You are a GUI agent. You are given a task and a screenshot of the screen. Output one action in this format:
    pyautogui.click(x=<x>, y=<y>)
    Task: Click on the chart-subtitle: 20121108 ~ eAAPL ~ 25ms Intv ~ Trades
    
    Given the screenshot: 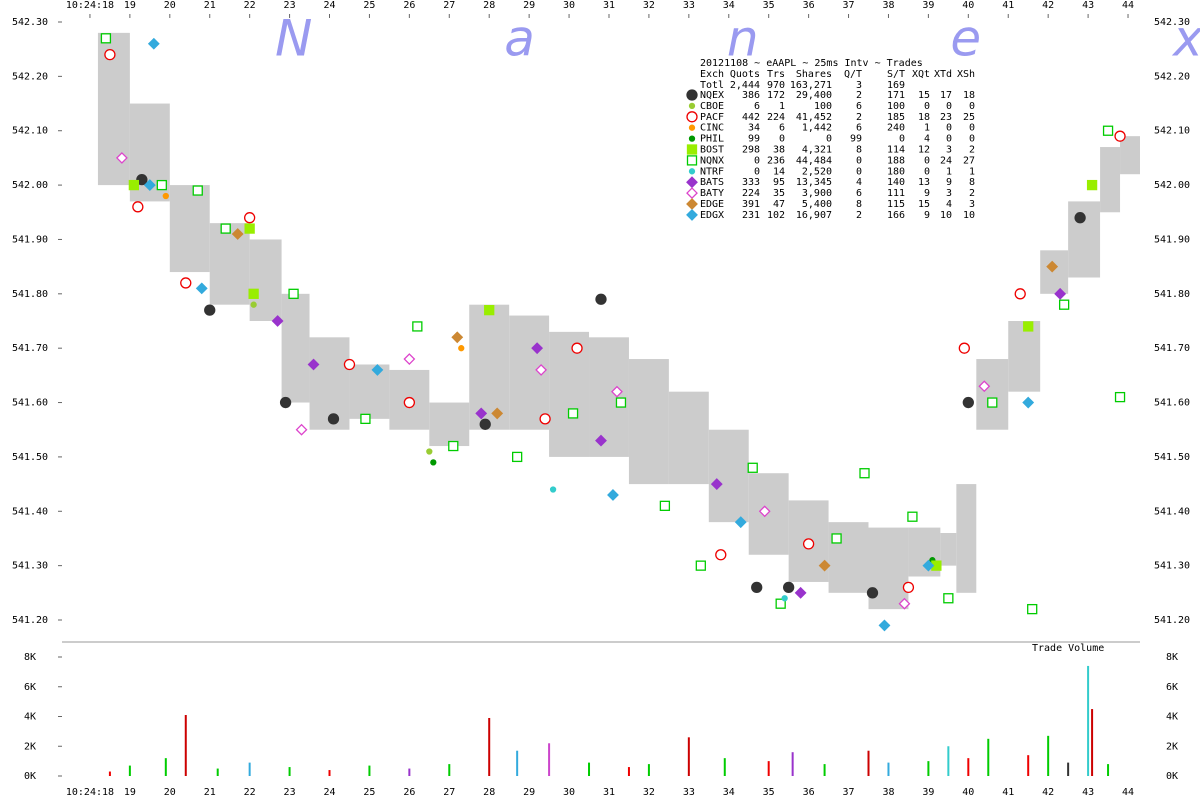 What is the action you would take?
    pyautogui.click(x=811, y=63)
    